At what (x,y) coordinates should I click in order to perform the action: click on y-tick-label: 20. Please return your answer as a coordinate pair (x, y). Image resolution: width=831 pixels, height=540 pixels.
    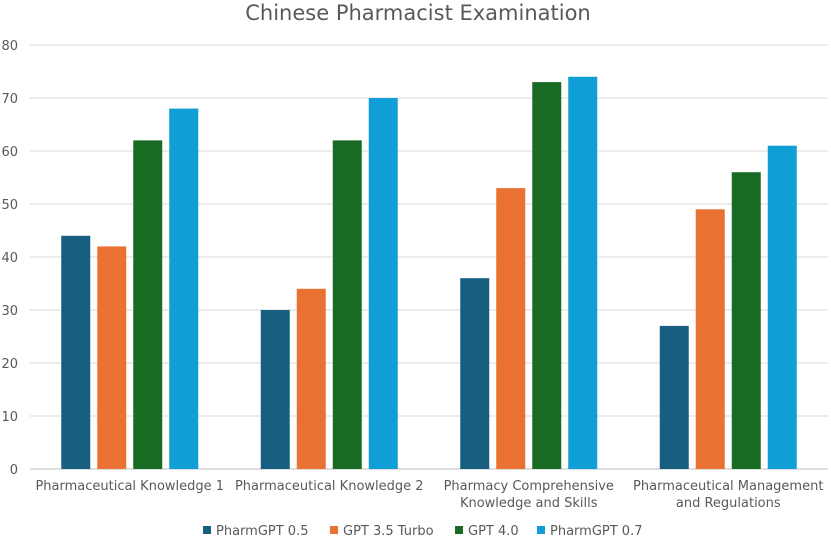
    Looking at the image, I should click on (9, 364).